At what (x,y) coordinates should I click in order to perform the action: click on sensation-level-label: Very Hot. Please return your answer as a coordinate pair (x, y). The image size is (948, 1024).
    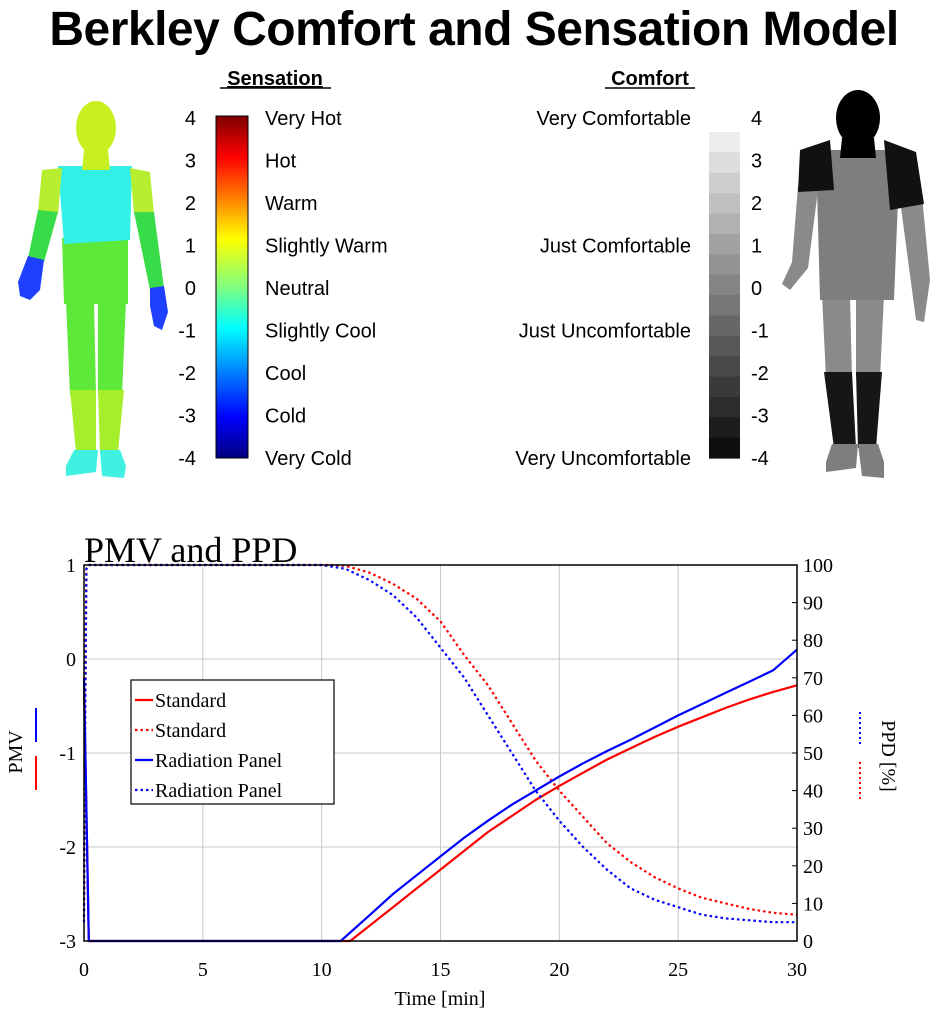
    Looking at the image, I should click on (303, 119).